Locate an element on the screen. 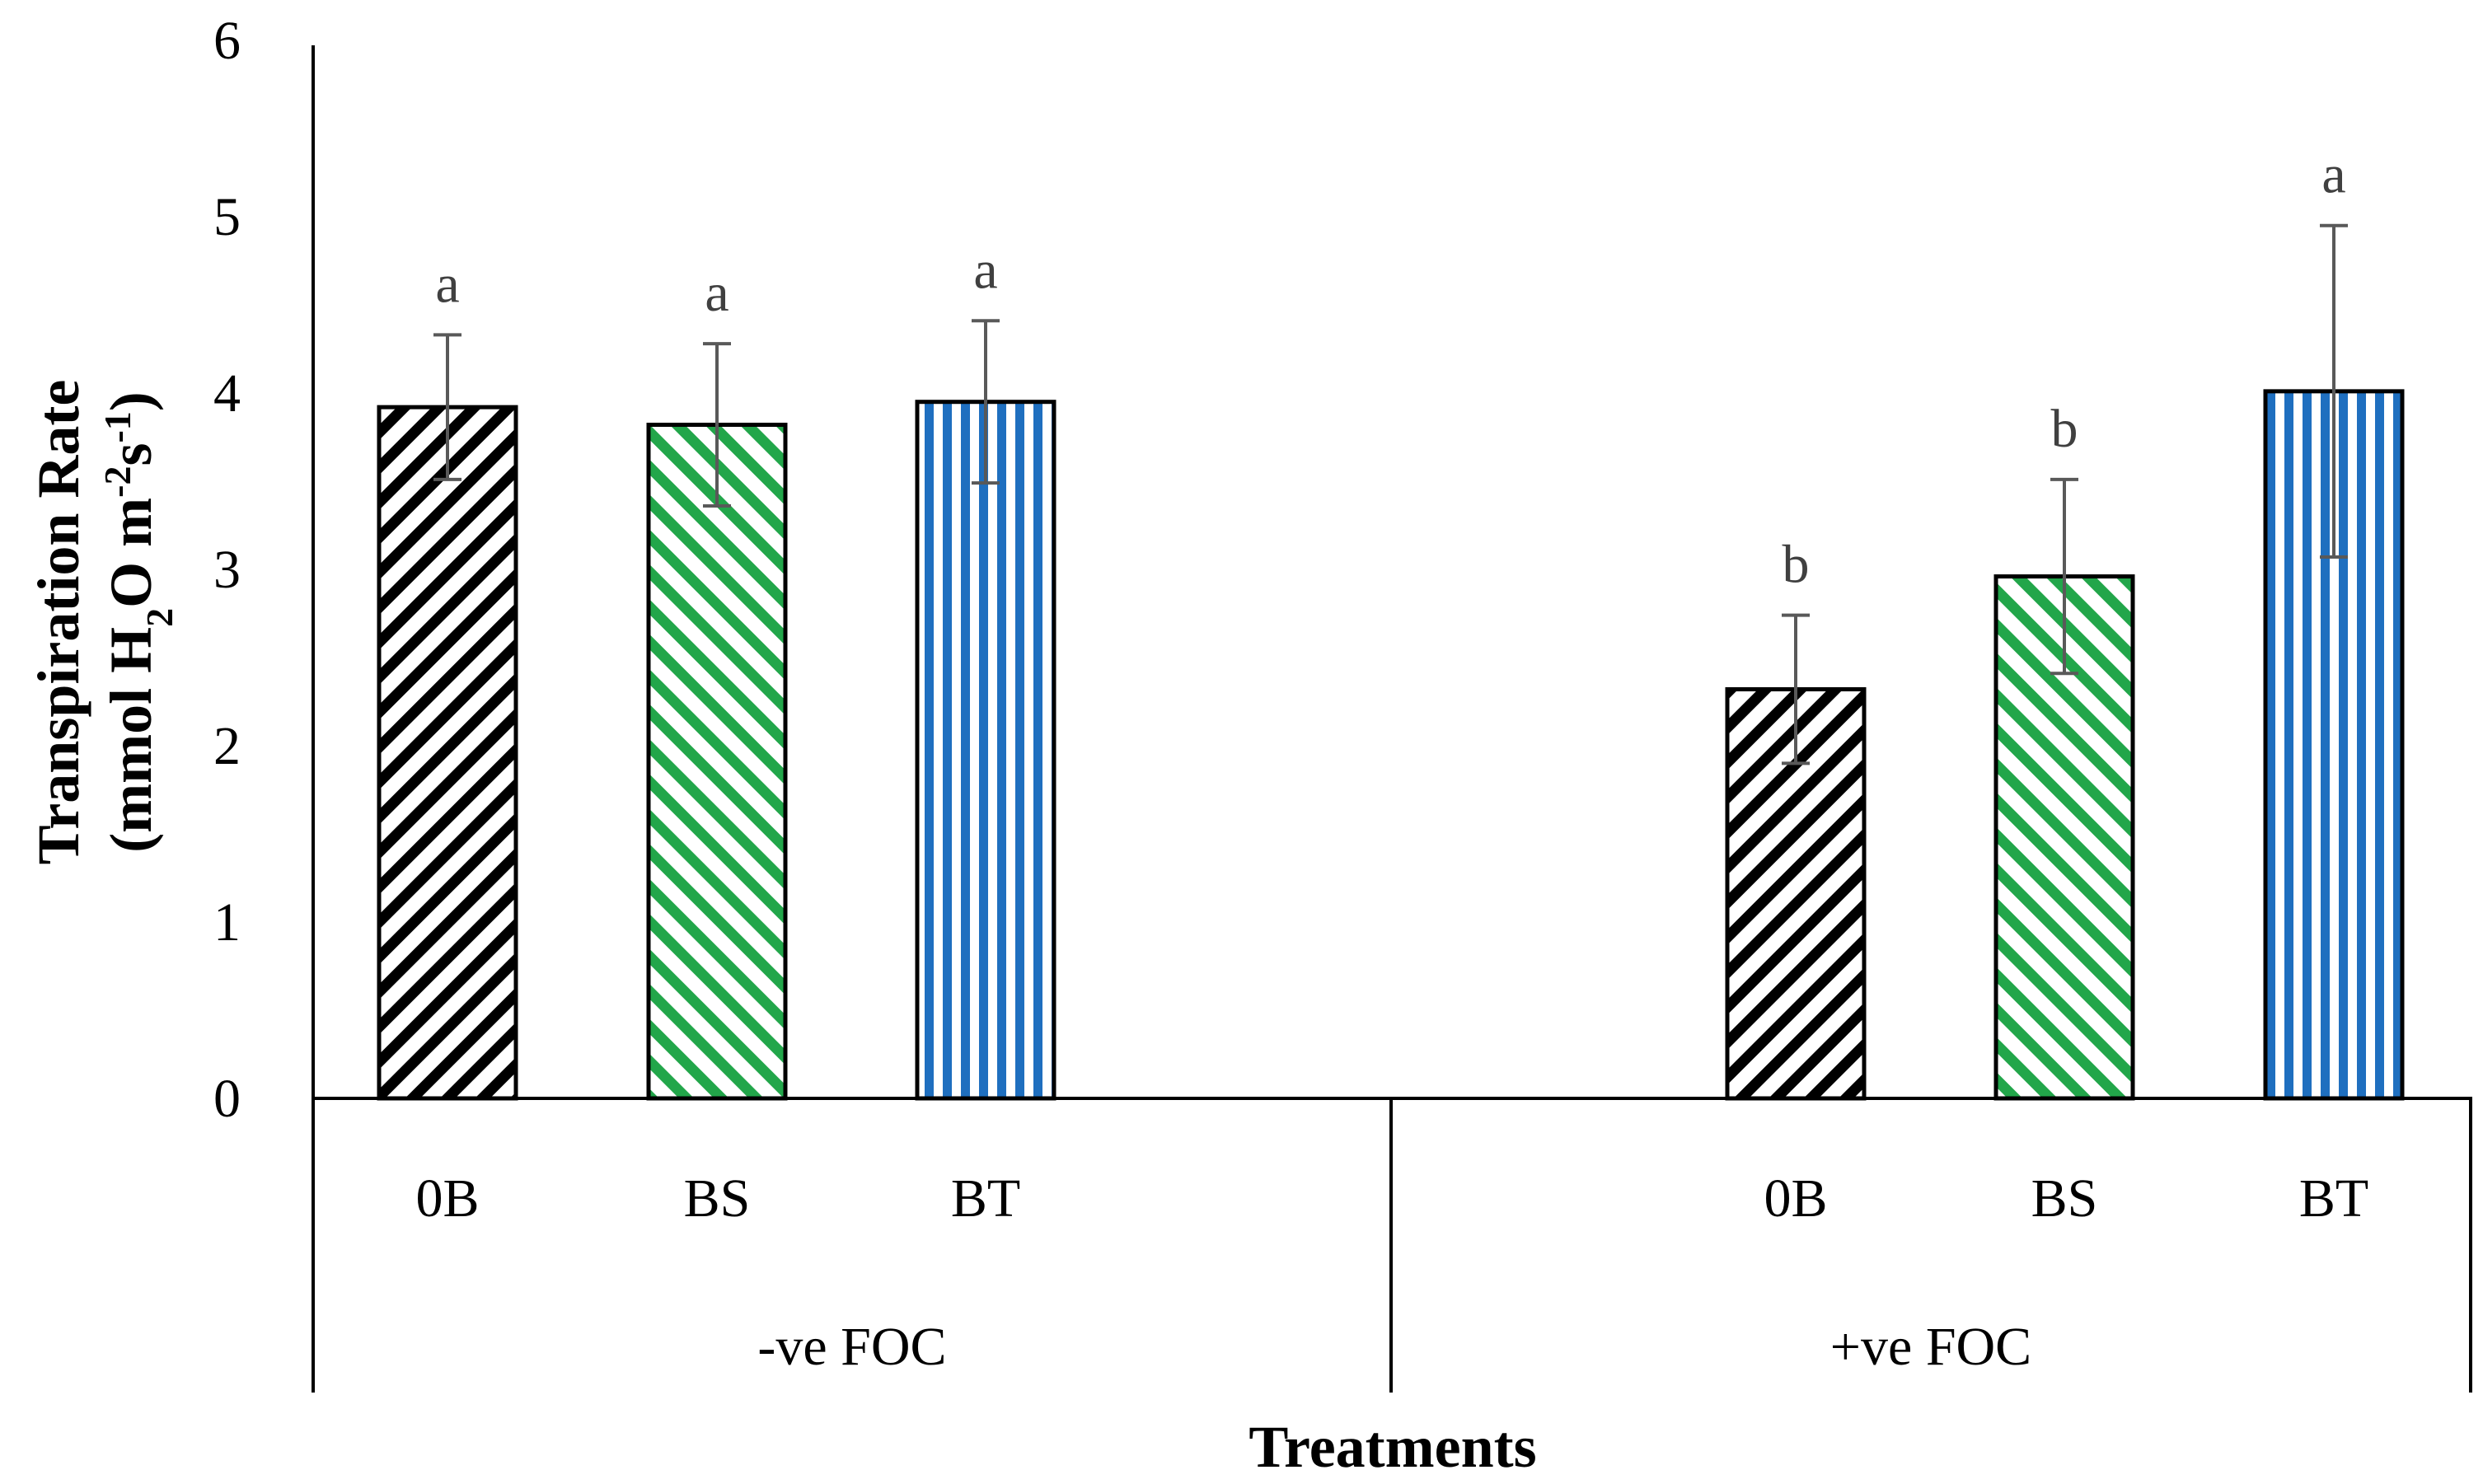 The width and height of the screenshot is (2483, 1484). y-tick-label: 4 is located at coordinates (227, 394).